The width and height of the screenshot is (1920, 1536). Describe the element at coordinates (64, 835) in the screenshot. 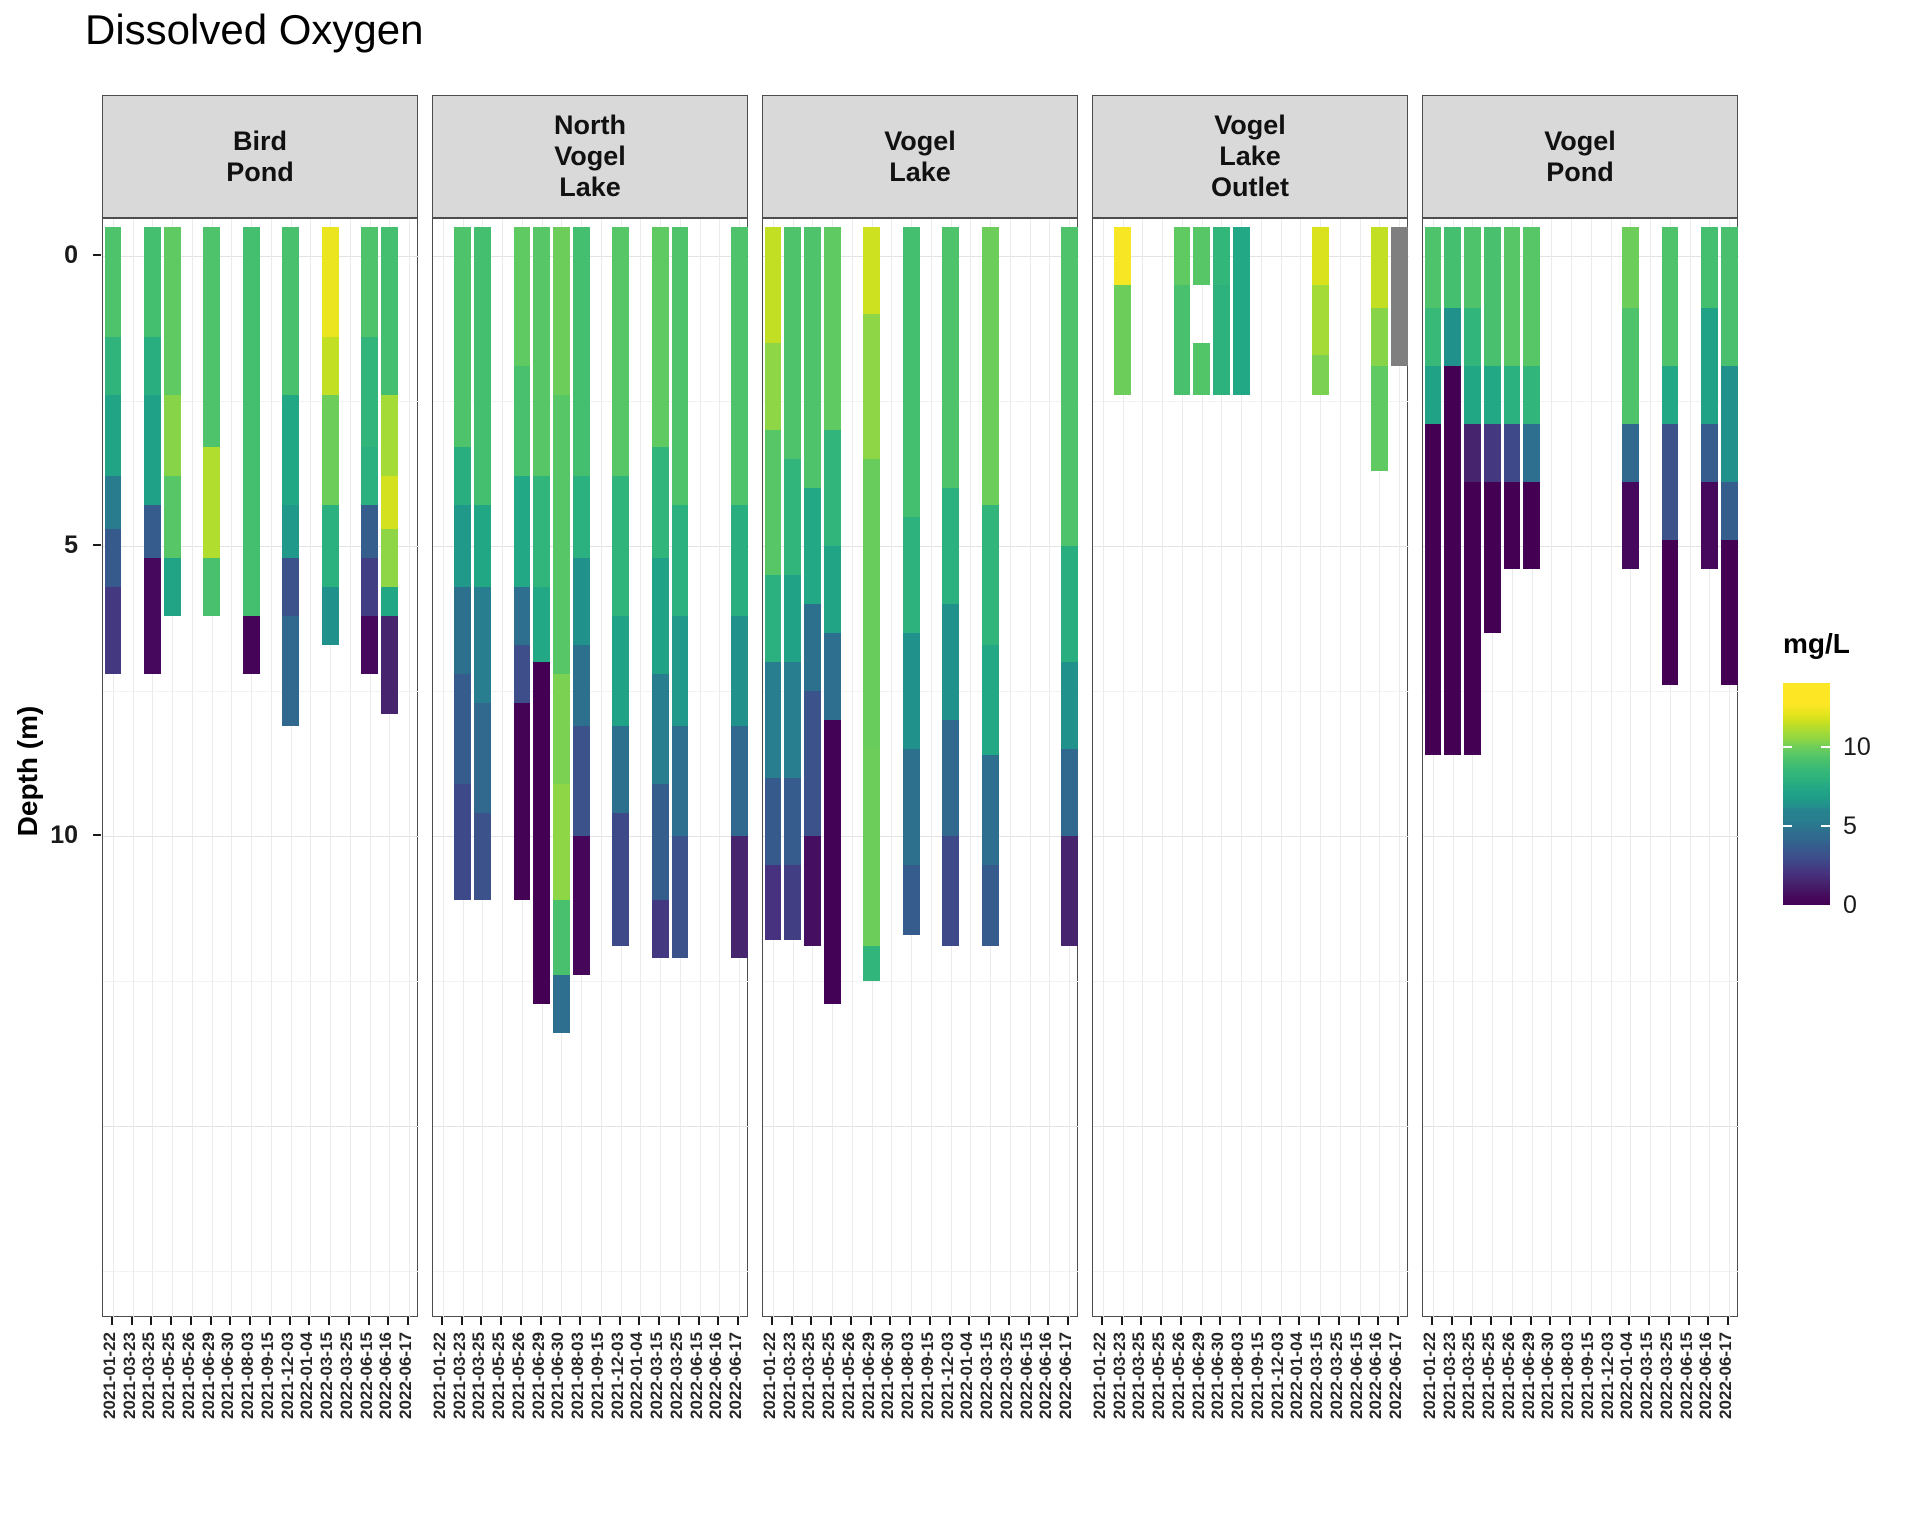

I see `y-tick-10: 10` at that location.